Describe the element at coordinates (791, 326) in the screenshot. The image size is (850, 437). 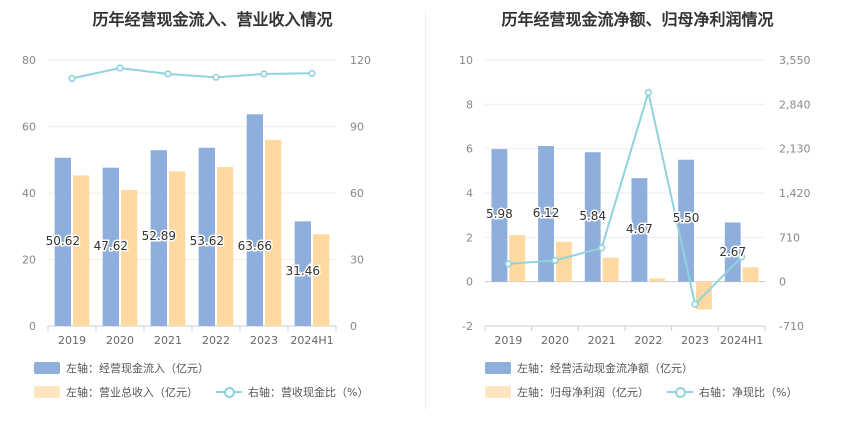
I see `y-right-tick-label: -710` at that location.